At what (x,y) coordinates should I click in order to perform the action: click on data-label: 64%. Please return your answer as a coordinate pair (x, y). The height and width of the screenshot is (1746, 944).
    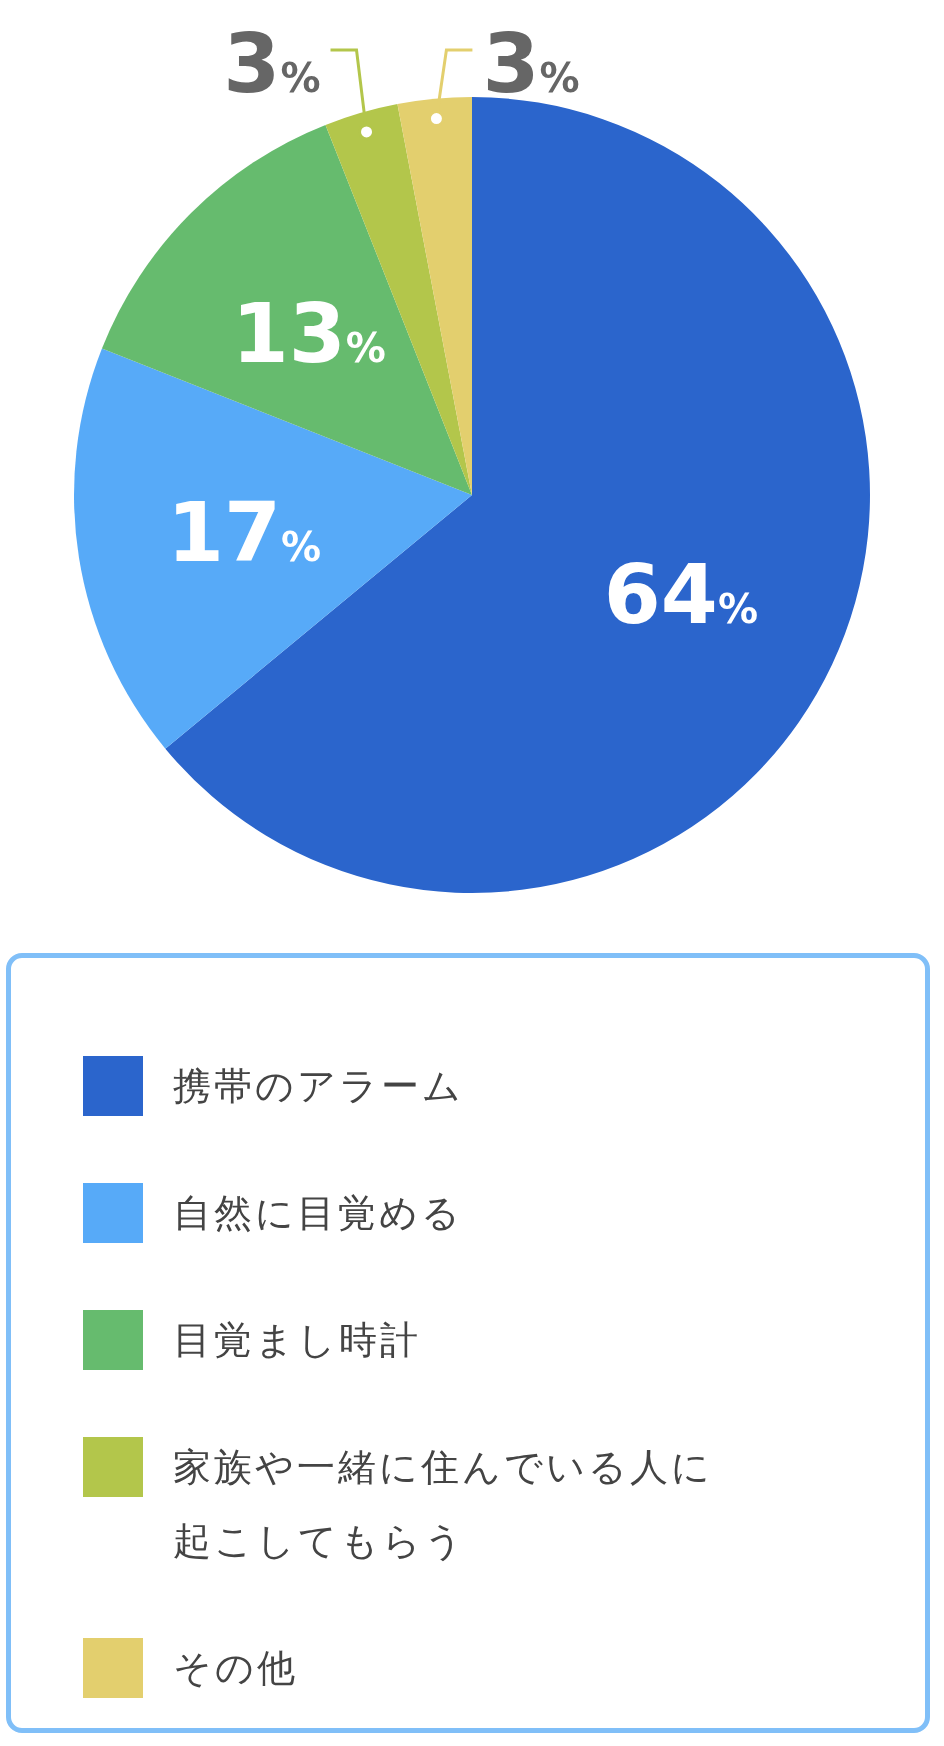
    Looking at the image, I should click on (680, 595).